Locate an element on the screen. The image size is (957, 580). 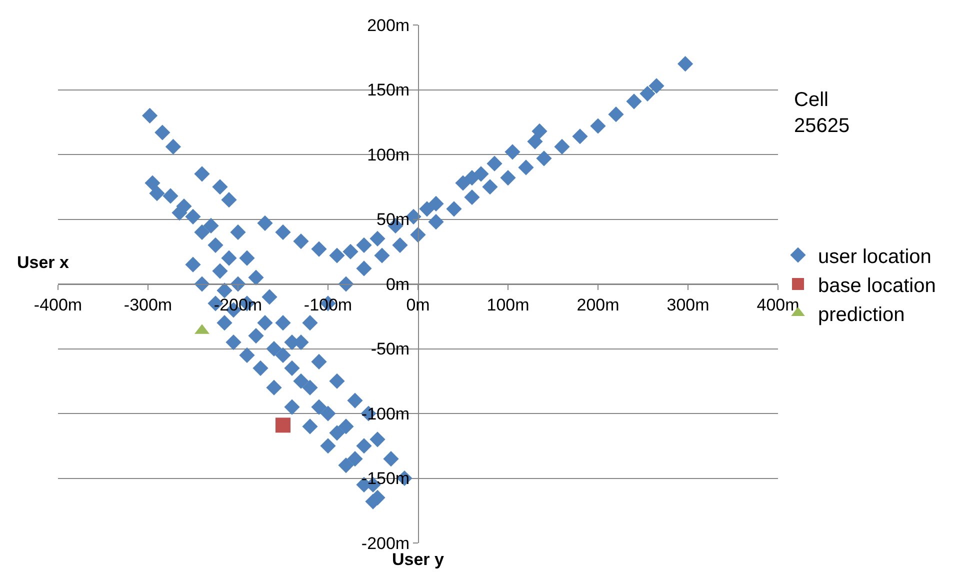
y-tick-label: 200m is located at coordinates (388, 25).